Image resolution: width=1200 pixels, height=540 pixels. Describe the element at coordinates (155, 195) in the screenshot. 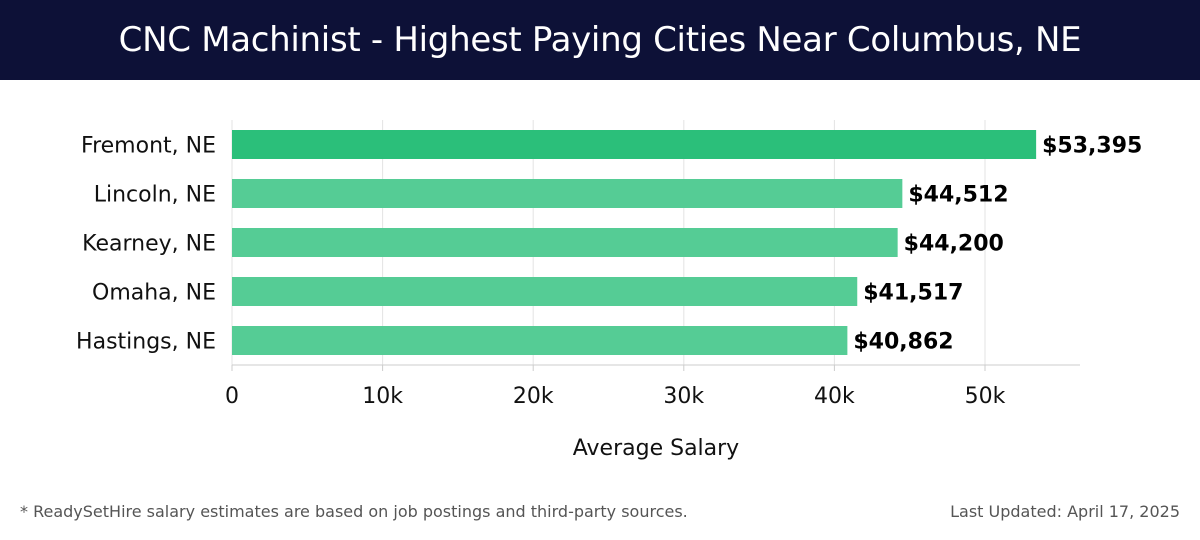

I see `category-label: Lincoln, NE` at that location.